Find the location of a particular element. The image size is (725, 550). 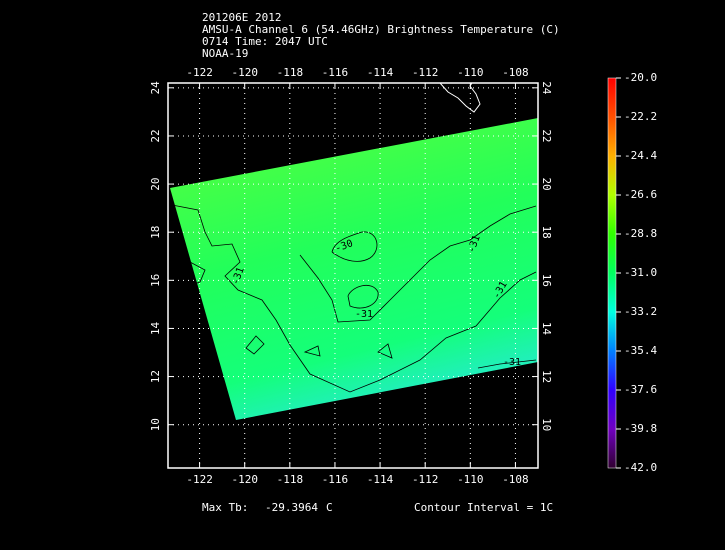

footer: Max Tb: -29.3964 C Contour Interval = 1C is located at coordinates (377, 507).